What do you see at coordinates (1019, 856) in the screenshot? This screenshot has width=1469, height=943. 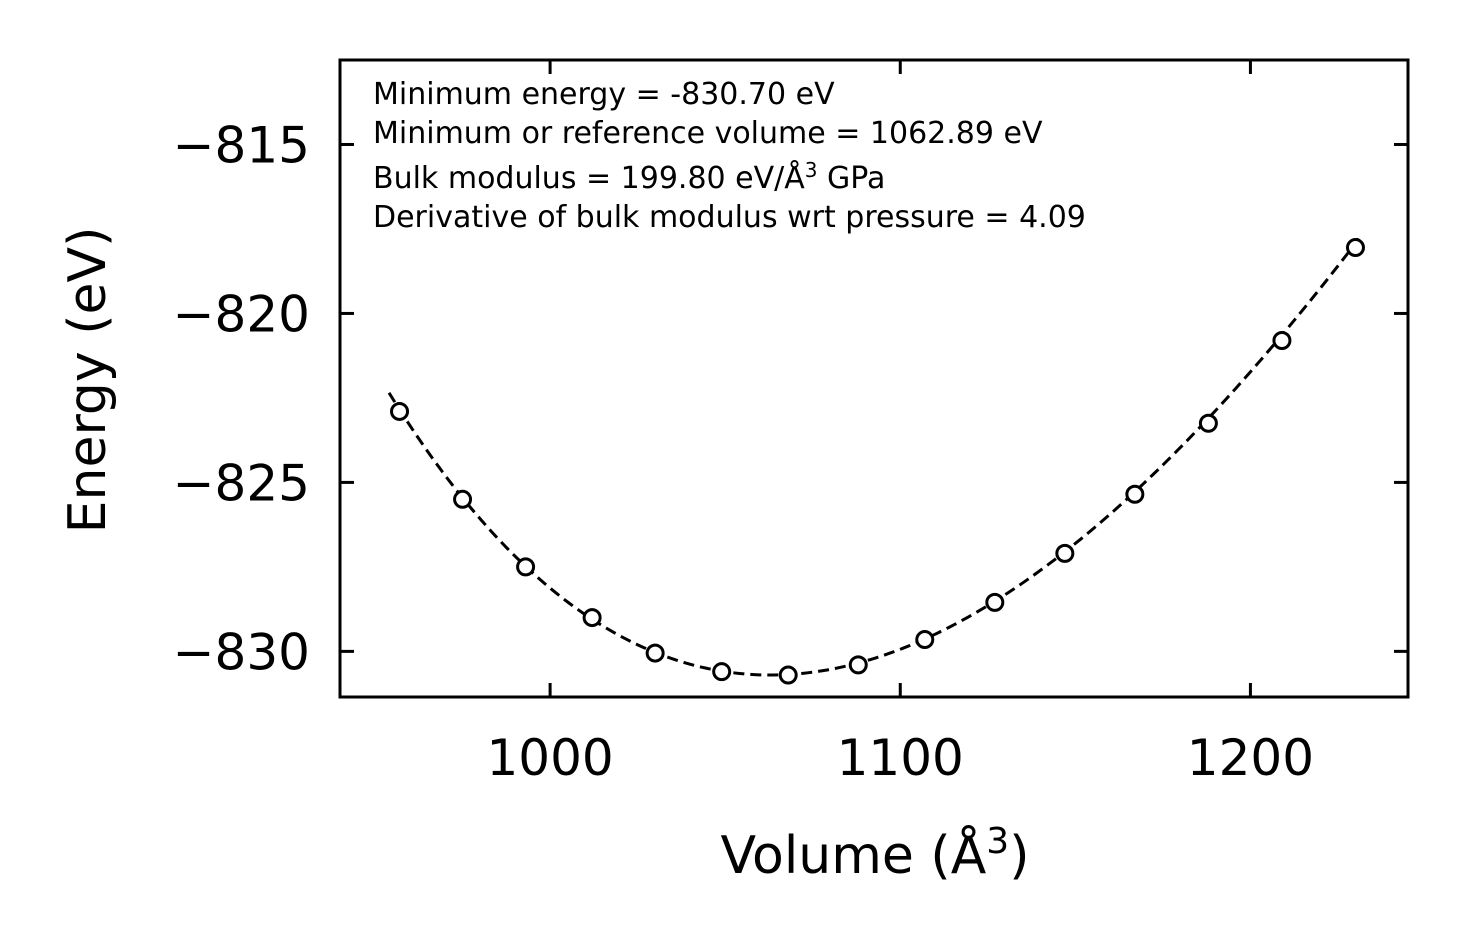 I see `x-axis-label-close: )` at bounding box center [1019, 856].